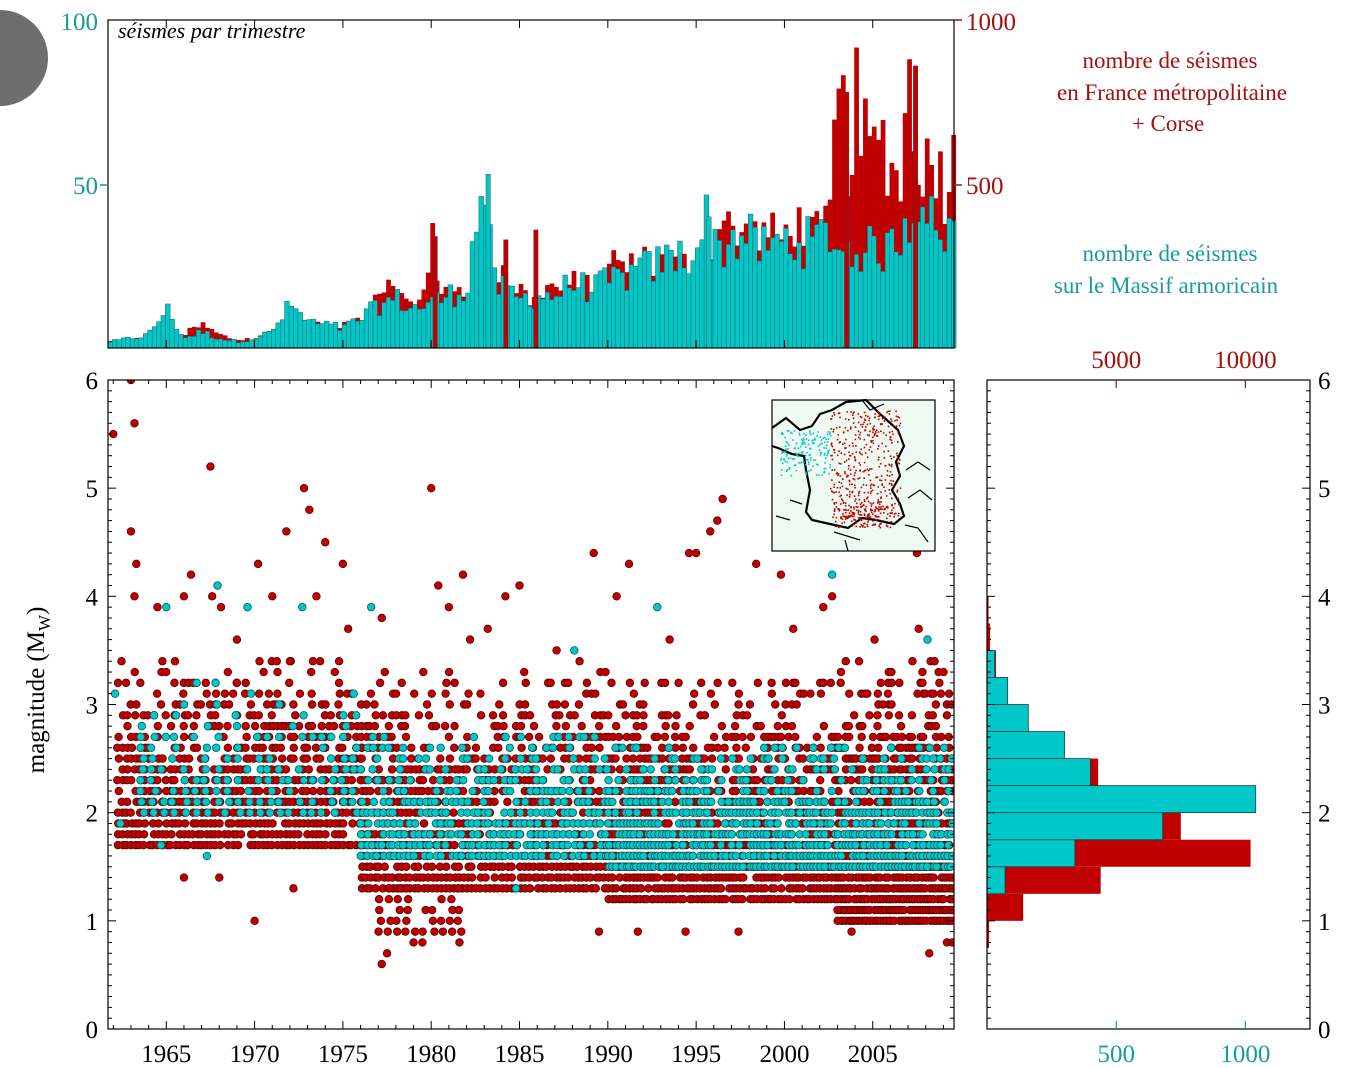  I want to click on corner-disc, so click(24, 58).